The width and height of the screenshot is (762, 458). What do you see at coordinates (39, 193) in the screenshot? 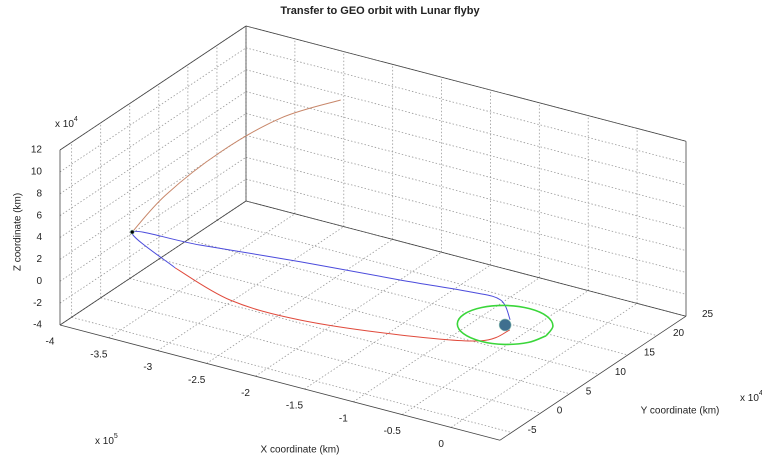
I see `z-tick-label: 8` at bounding box center [39, 193].